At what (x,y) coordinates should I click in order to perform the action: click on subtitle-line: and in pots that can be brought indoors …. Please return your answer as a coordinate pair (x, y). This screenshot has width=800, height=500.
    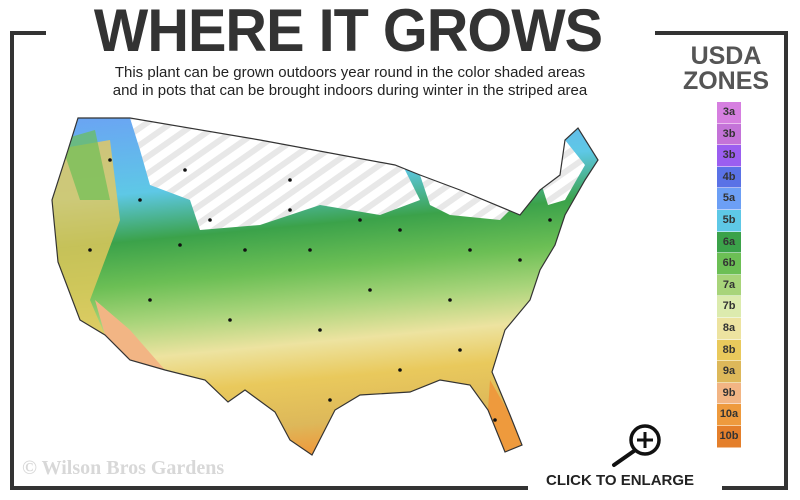
    Looking at the image, I should click on (350, 90).